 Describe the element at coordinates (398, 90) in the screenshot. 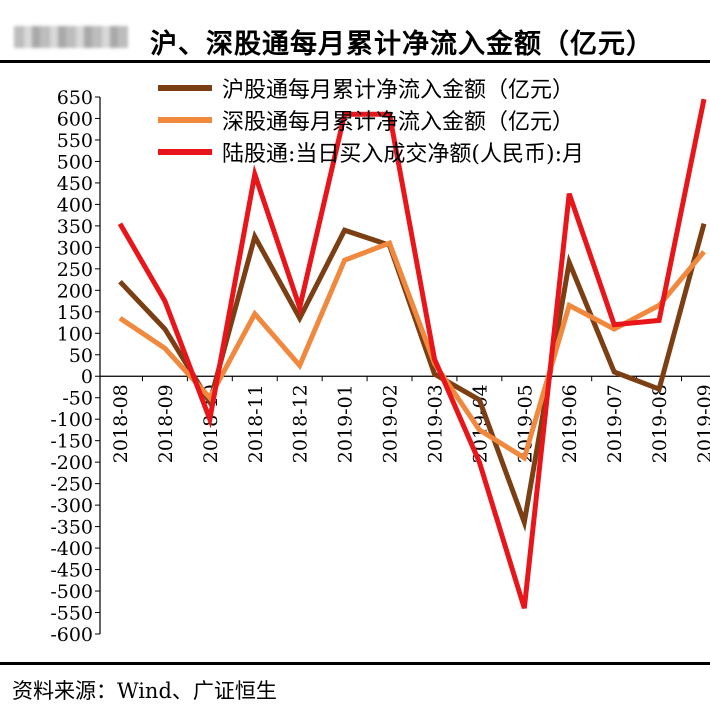

I see `legend-label: 沪股通每月累计净流入金额（亿元）` at that location.